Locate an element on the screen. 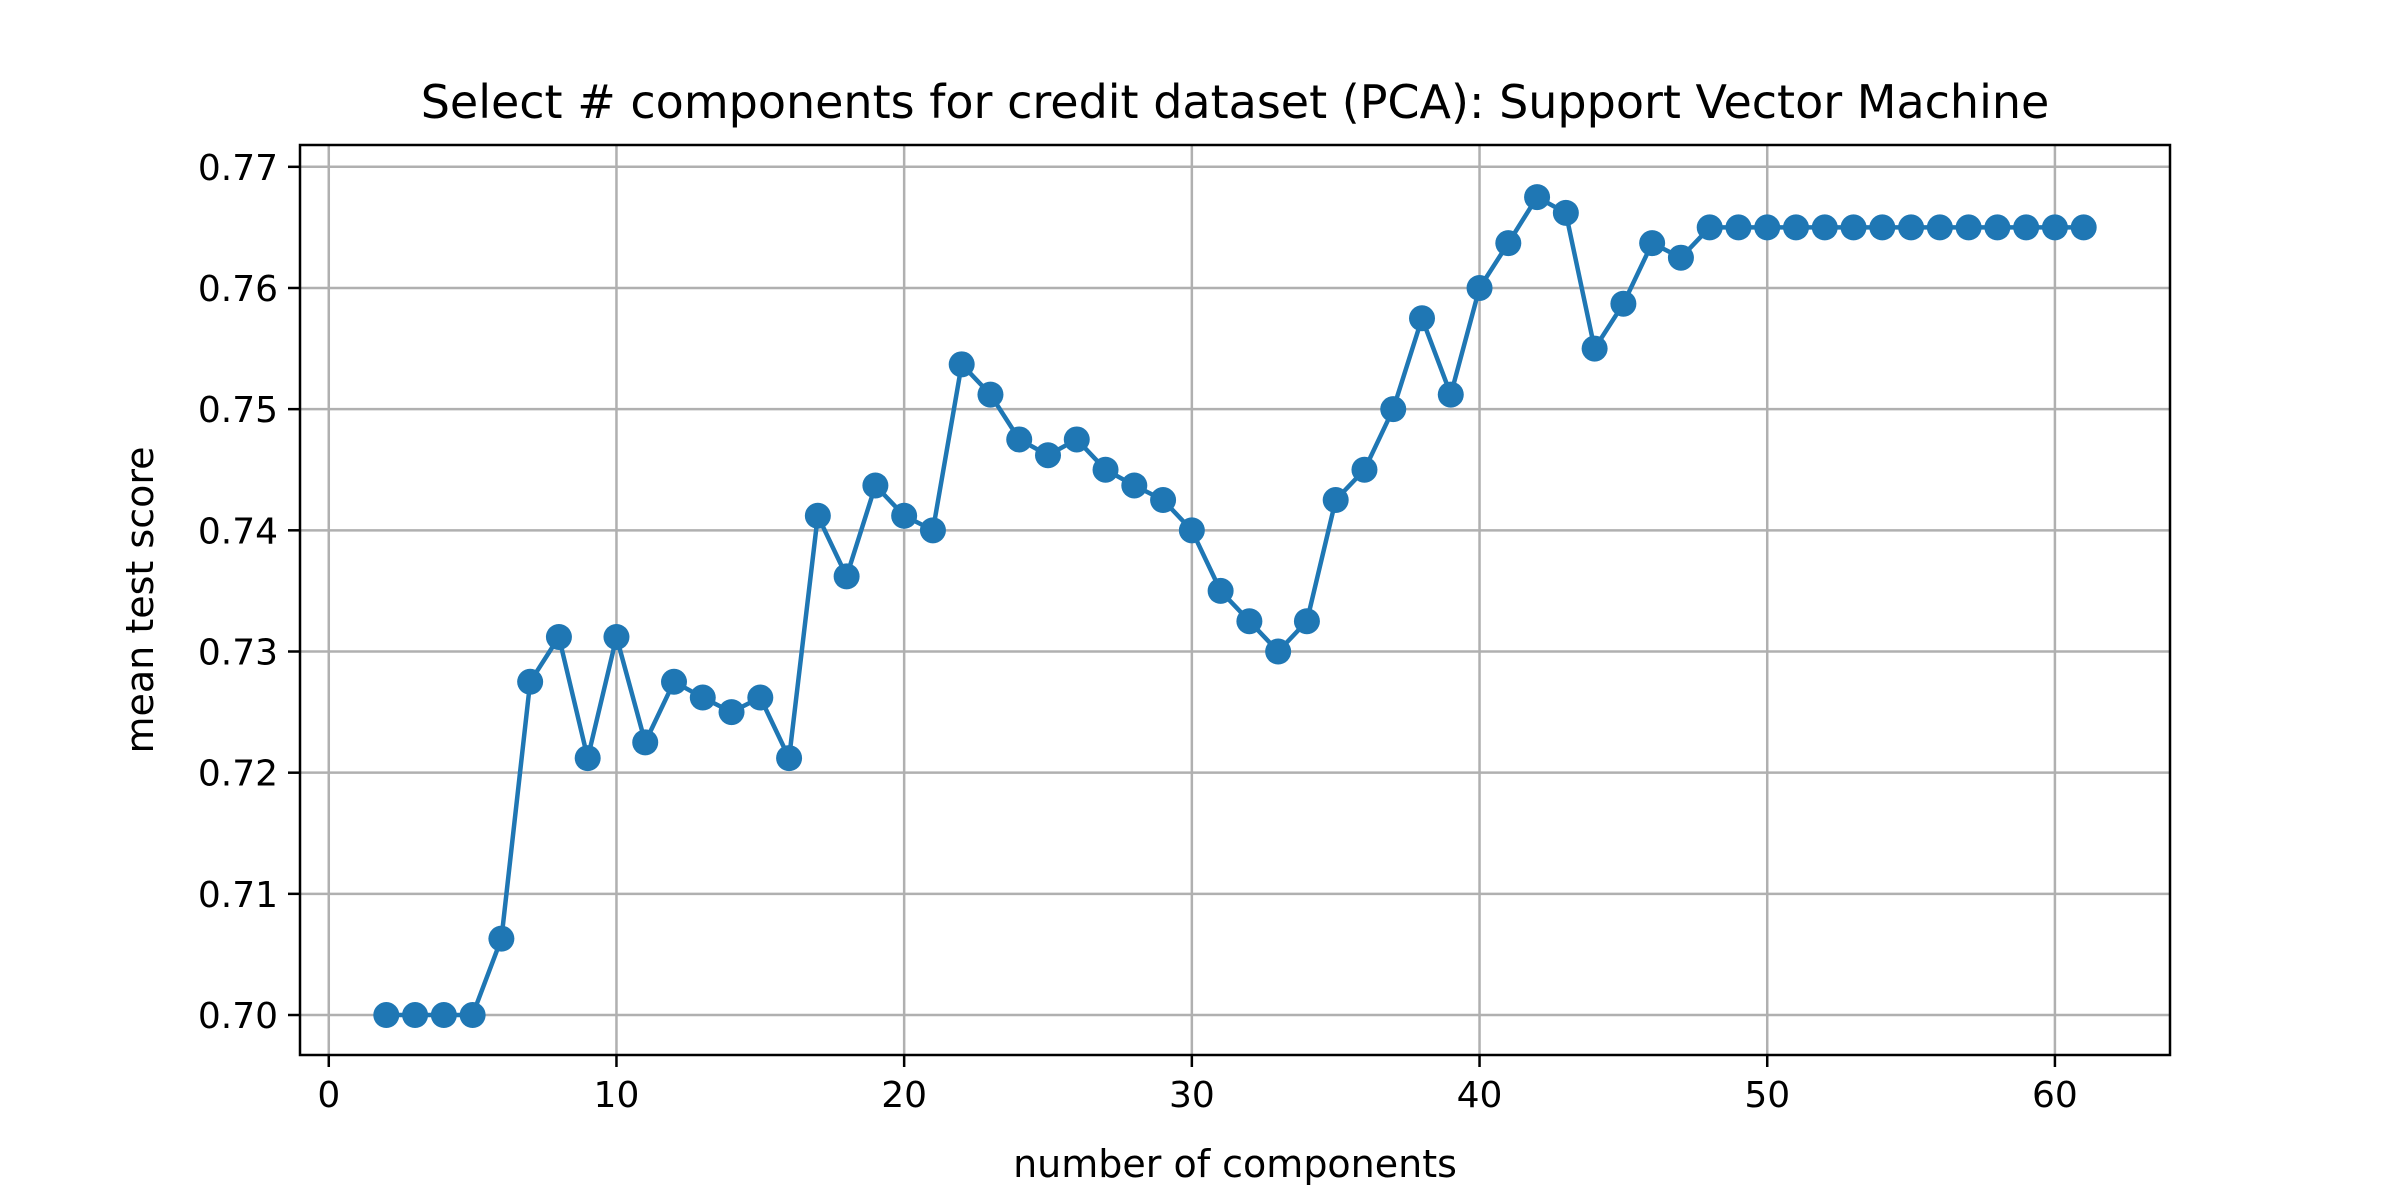 The width and height of the screenshot is (2400, 1200). y-tick-label: 0.72 is located at coordinates (238, 774).